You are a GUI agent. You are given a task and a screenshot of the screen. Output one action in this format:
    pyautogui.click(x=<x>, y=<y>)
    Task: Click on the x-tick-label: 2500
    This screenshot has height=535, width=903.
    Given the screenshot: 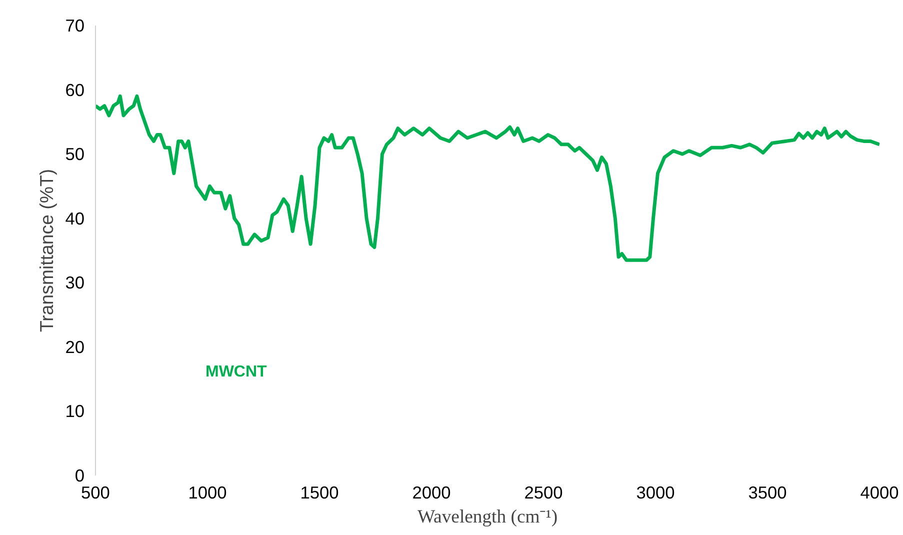 What is the action you would take?
    pyautogui.click(x=543, y=492)
    